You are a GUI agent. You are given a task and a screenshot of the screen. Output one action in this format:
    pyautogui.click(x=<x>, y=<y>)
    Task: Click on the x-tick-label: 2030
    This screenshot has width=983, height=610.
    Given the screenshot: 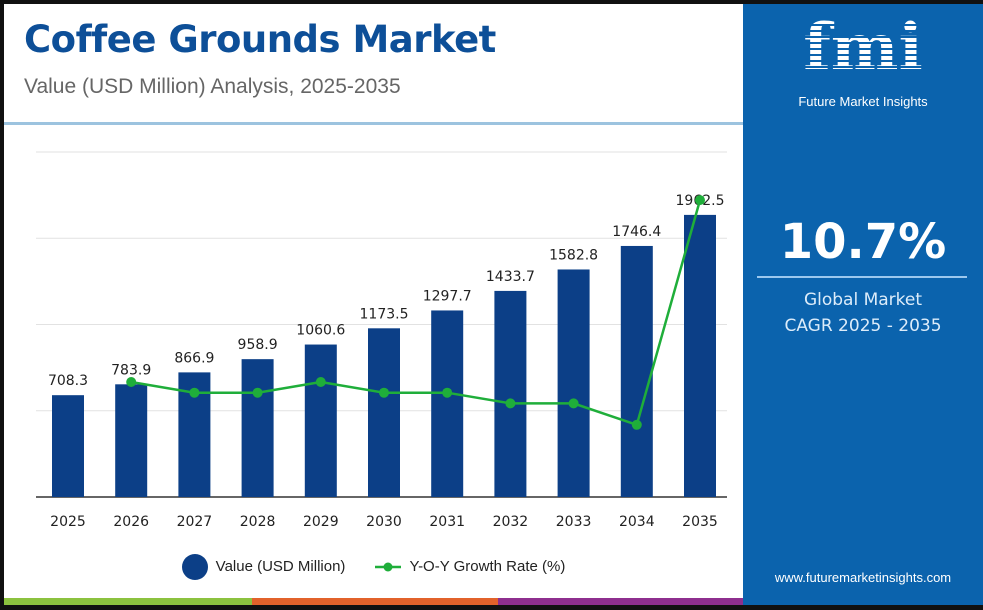 What is the action you would take?
    pyautogui.click(x=384, y=522)
    